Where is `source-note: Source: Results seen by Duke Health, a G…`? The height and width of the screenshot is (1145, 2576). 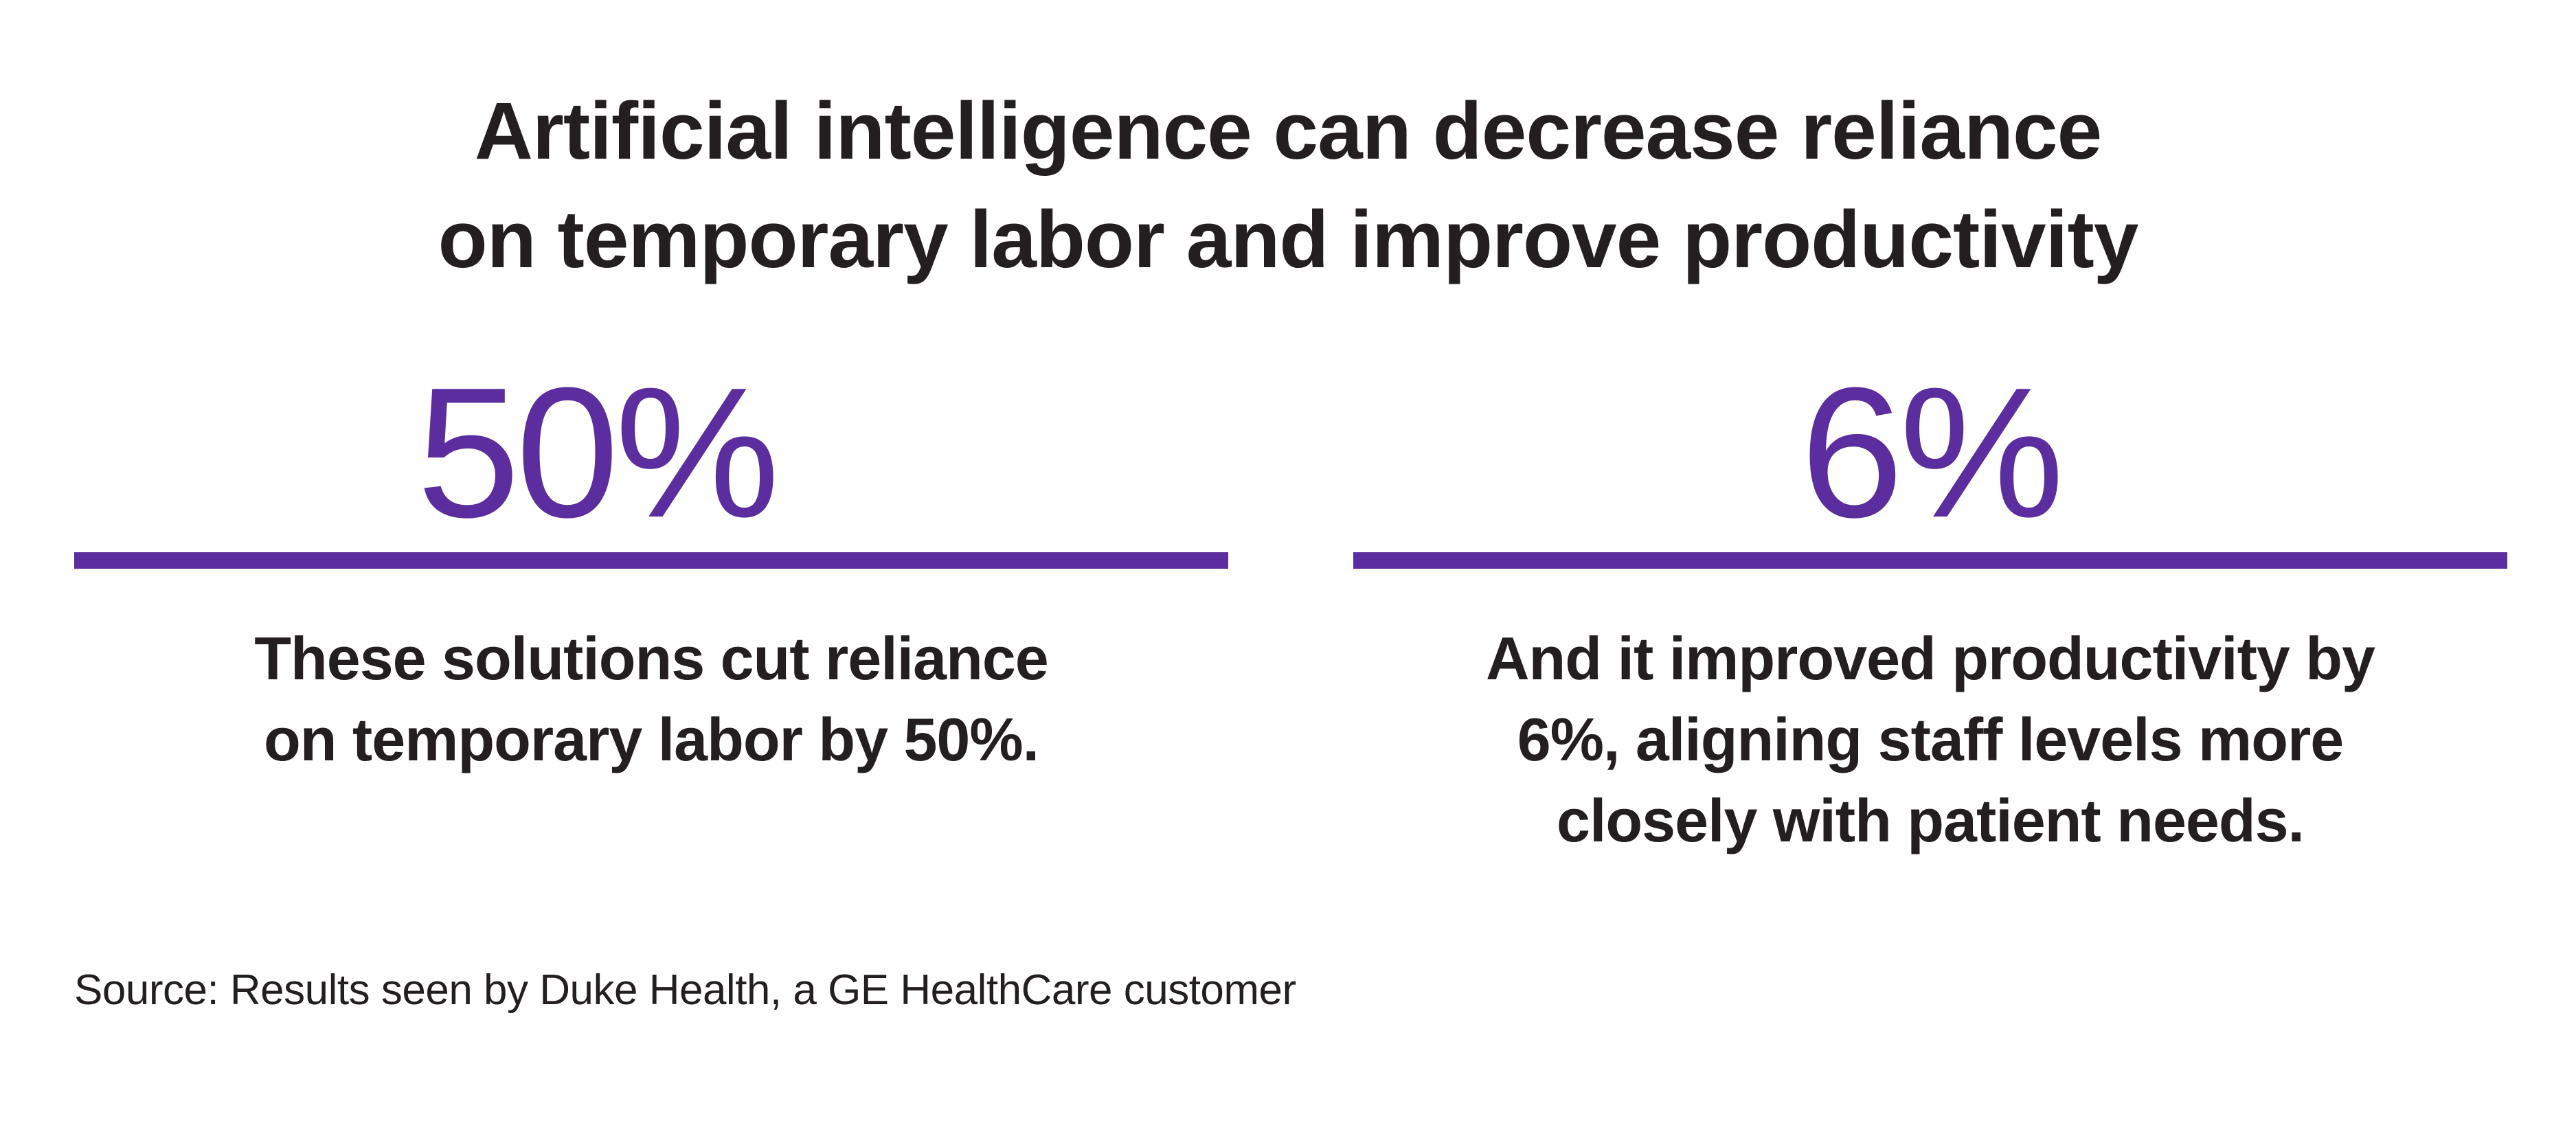
source-note: Source: Results seen by Duke Health, a G… is located at coordinates (685, 990).